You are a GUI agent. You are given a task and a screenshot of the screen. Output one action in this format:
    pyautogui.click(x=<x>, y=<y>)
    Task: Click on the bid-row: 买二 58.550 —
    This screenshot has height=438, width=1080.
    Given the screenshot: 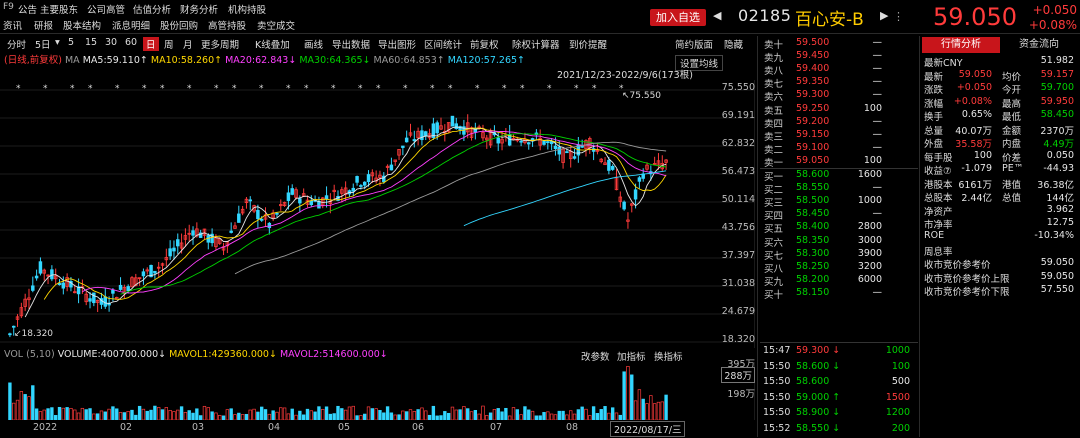 What is the action you would take?
    pyautogui.click(x=840, y=189)
    